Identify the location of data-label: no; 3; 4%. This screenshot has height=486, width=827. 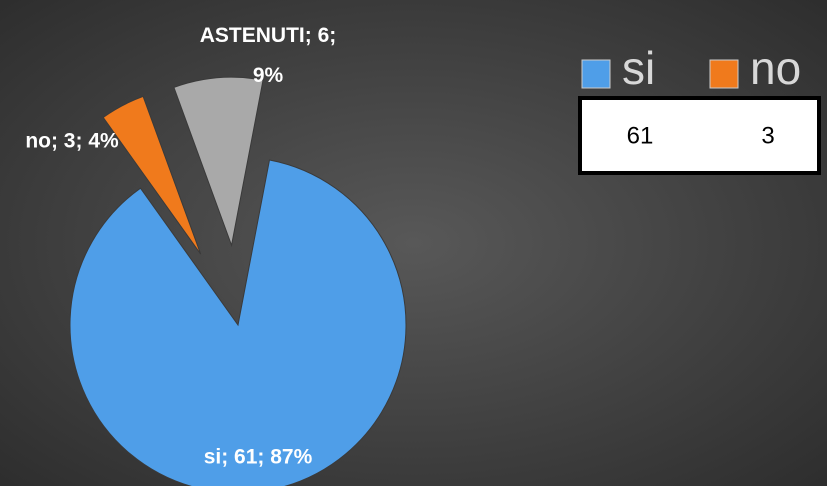
(72, 141).